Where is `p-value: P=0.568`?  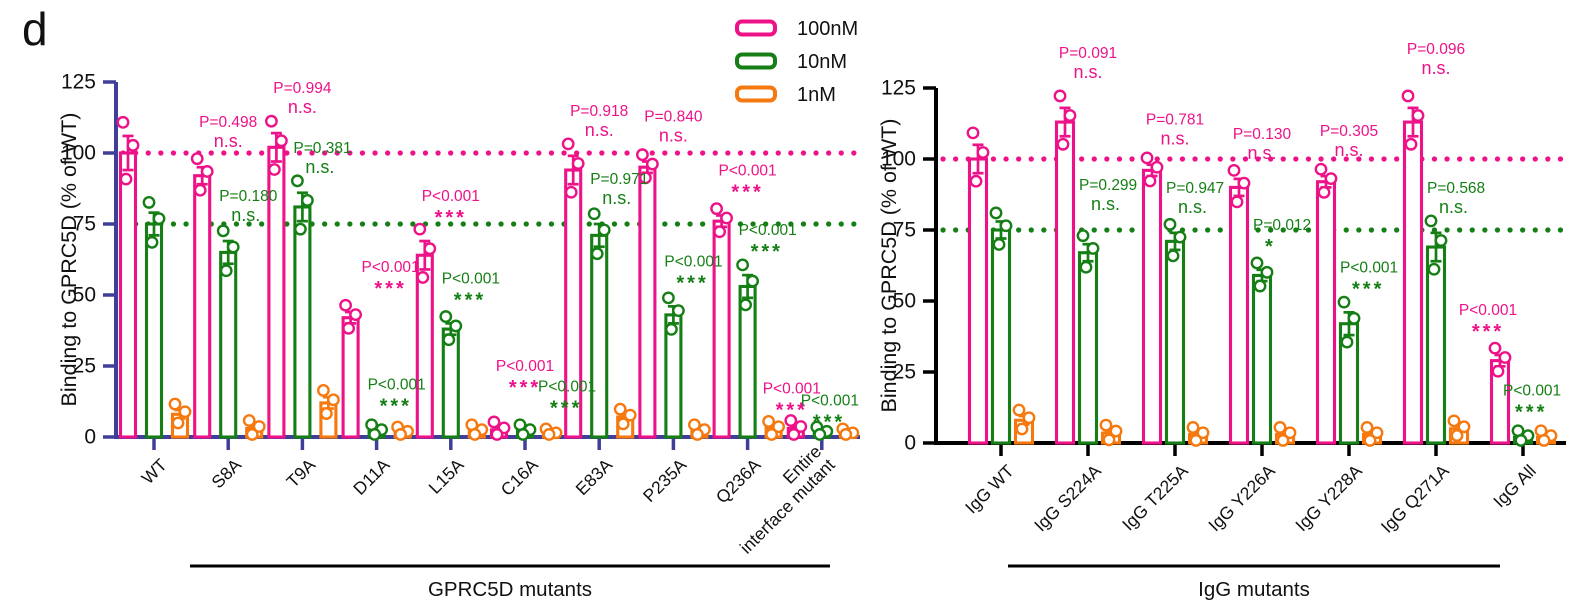 p-value: P=0.568 is located at coordinates (1456, 188).